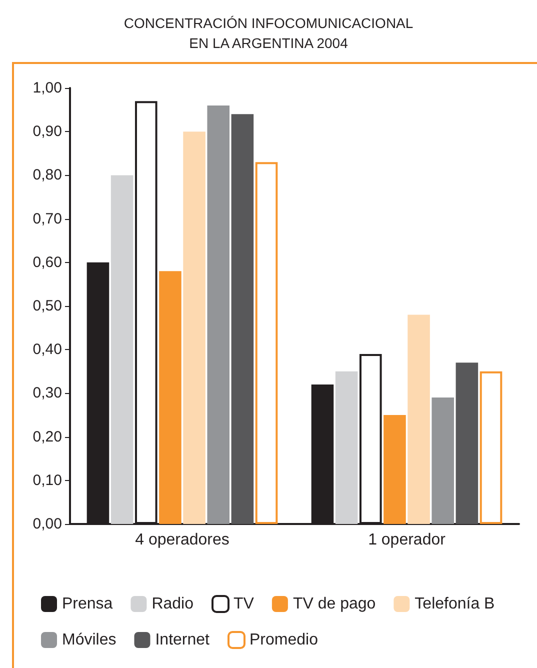  Describe the element at coordinates (283, 640) in the screenshot. I see `legend-label: Promedio` at that location.